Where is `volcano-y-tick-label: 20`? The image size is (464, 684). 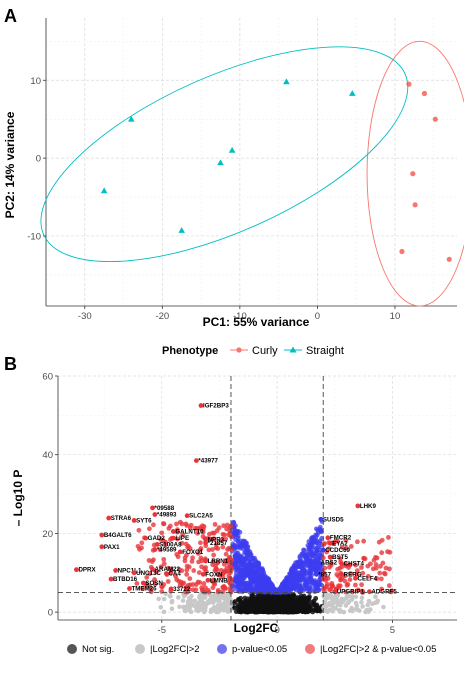
volcano-y-tick-label: 20 is located at coordinates (47, 534).